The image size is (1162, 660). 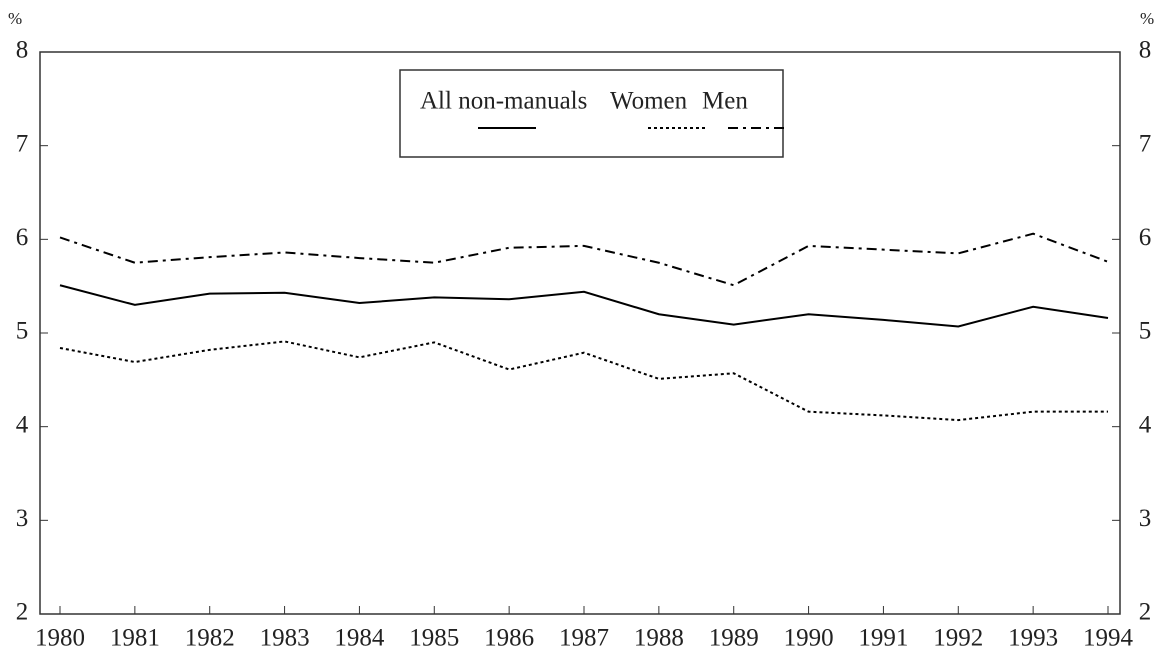 What do you see at coordinates (434, 638) in the screenshot?
I see `x-tick-label: 1985` at bounding box center [434, 638].